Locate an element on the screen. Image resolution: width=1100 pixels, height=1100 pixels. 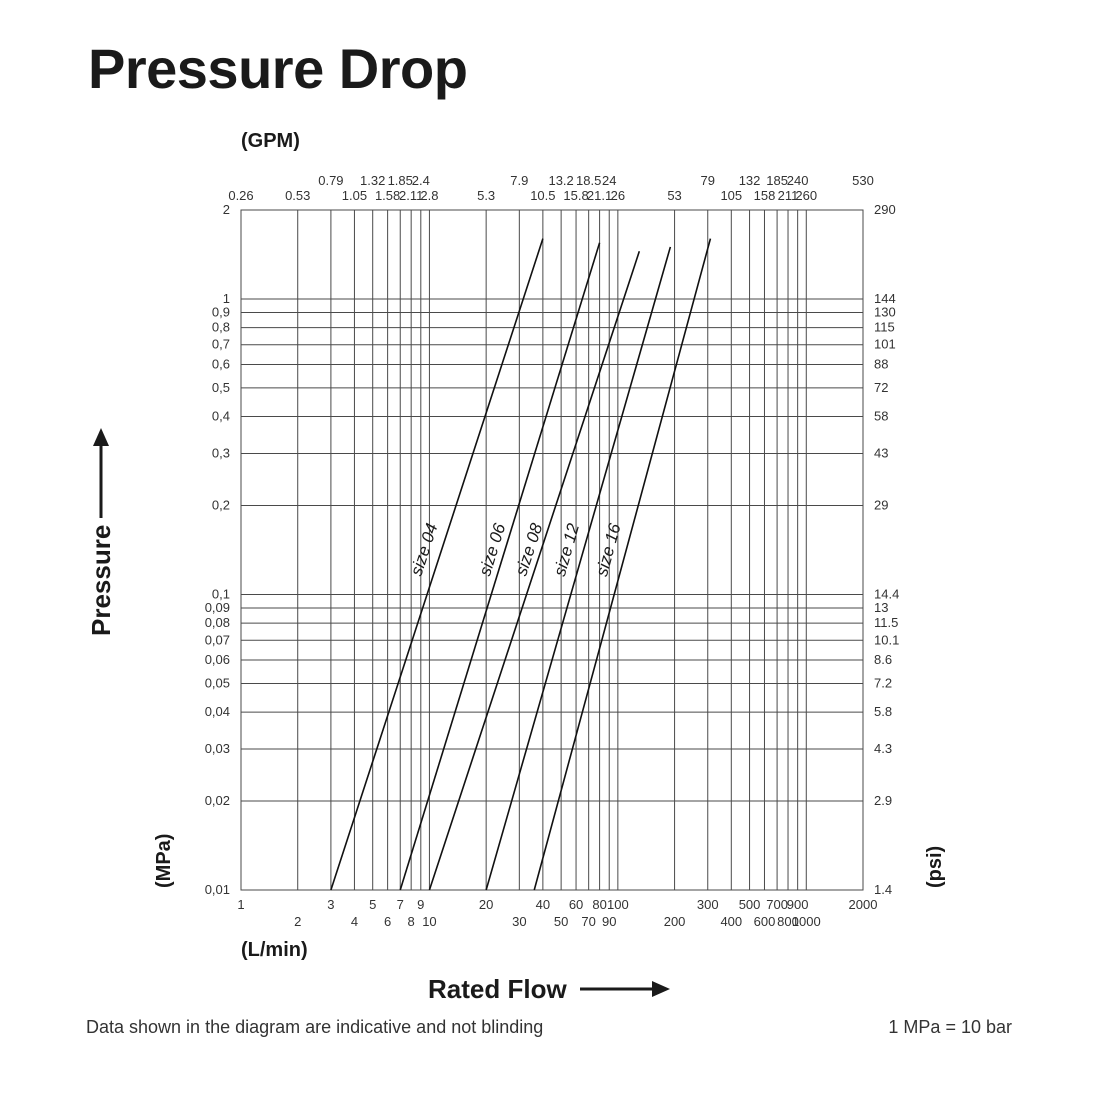
top-tick-label: 10.5 is located at coordinates (542, 195).